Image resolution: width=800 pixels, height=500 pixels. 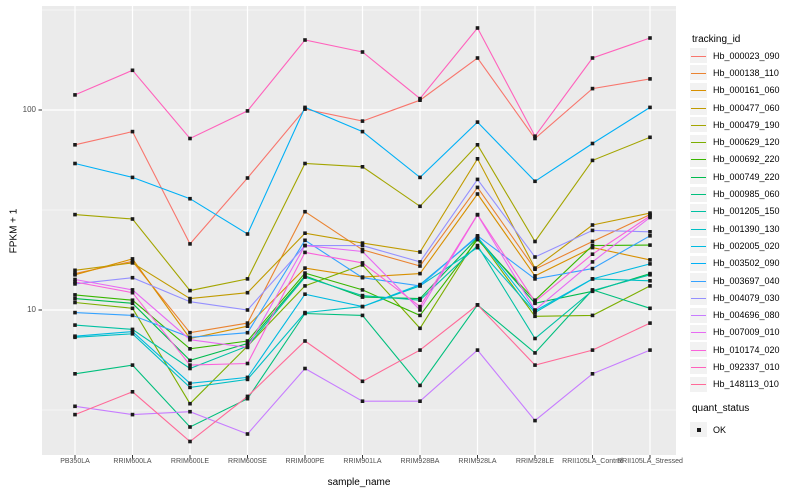 What do you see at coordinates (746, 194) in the screenshot?
I see `legend-item-label: Hb_000985_060` at bounding box center [746, 194].